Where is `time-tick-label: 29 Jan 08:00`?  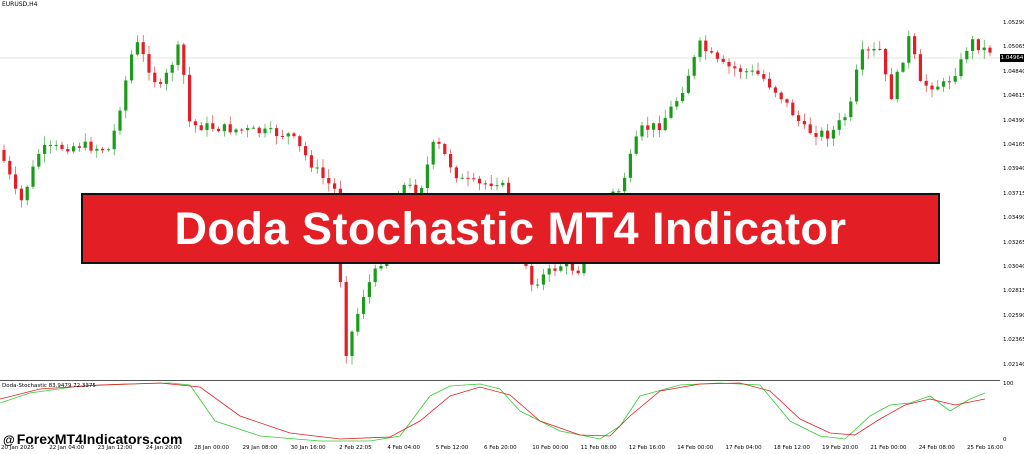
time-tick-label: 29 Jan 08:00 is located at coordinates (260, 448).